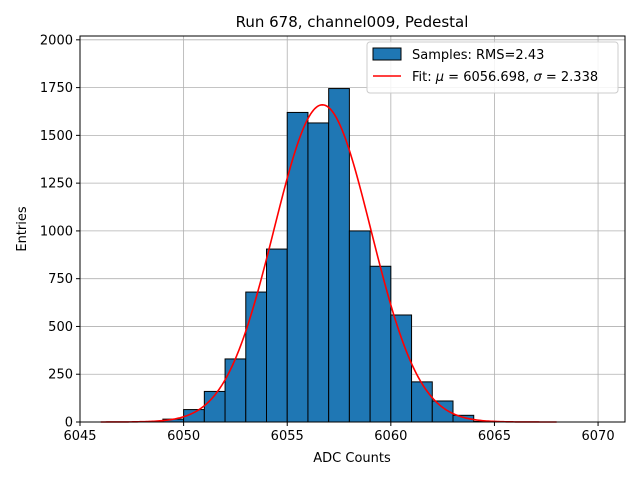  Describe the element at coordinates (352, 458) in the screenshot. I see `x-axis-label: ADC Counts` at that location.